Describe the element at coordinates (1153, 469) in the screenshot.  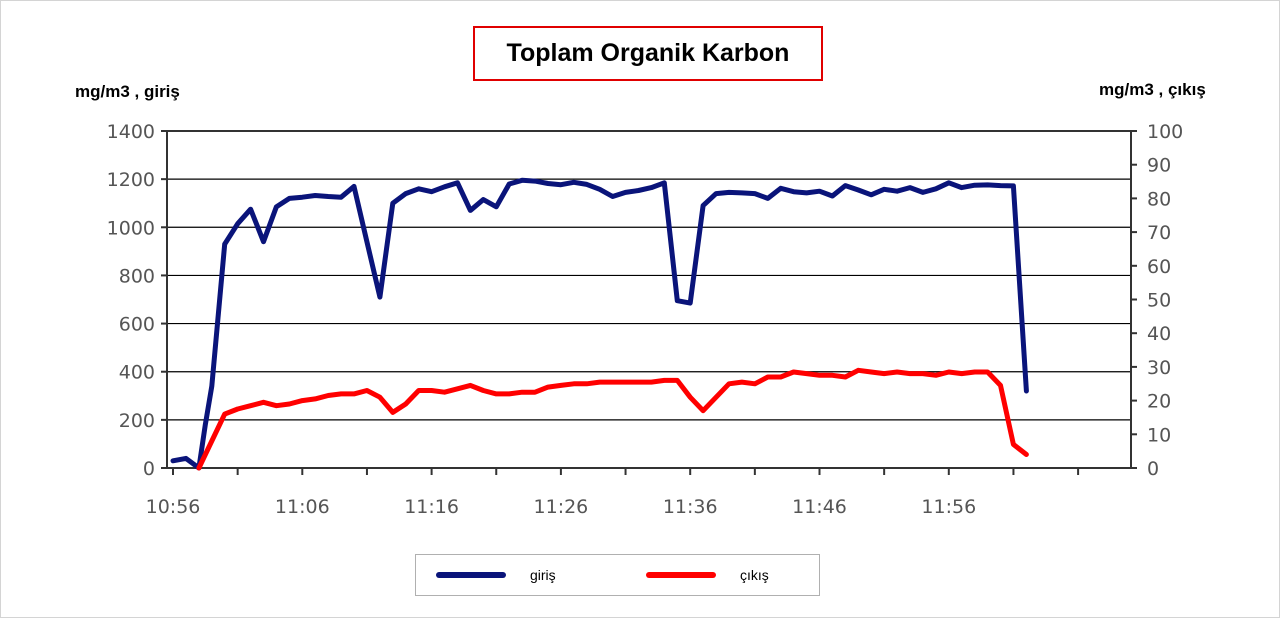
I see `right-tick-label-0: 0` at that location.